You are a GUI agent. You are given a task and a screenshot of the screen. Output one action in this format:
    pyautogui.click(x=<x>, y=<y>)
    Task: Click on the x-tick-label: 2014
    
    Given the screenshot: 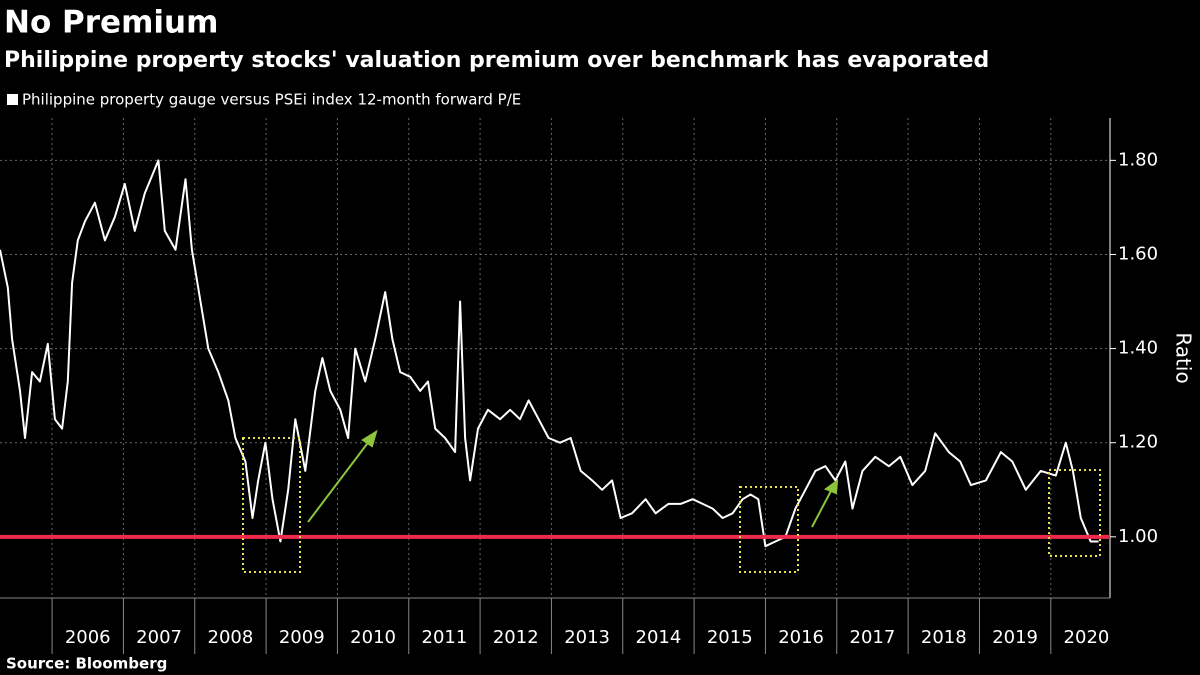 What is the action you would take?
    pyautogui.click(x=659, y=637)
    